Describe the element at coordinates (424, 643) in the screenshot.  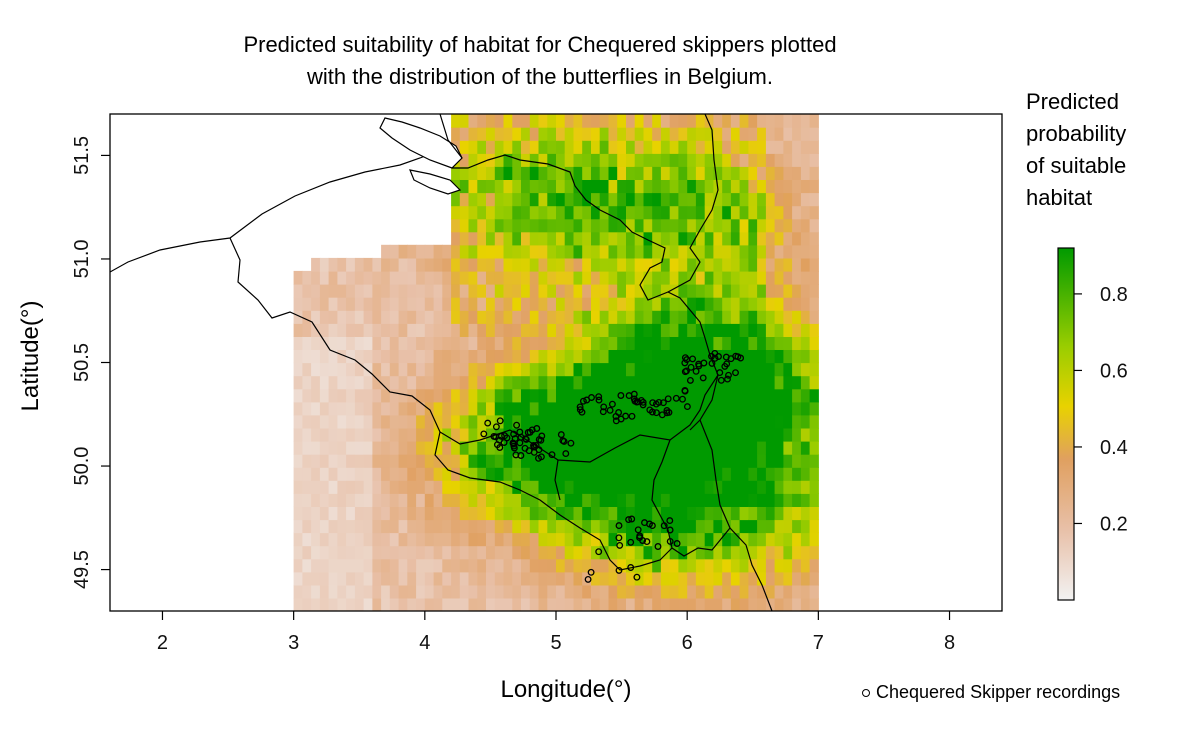
I see `x-tick-label: 4` at that location.